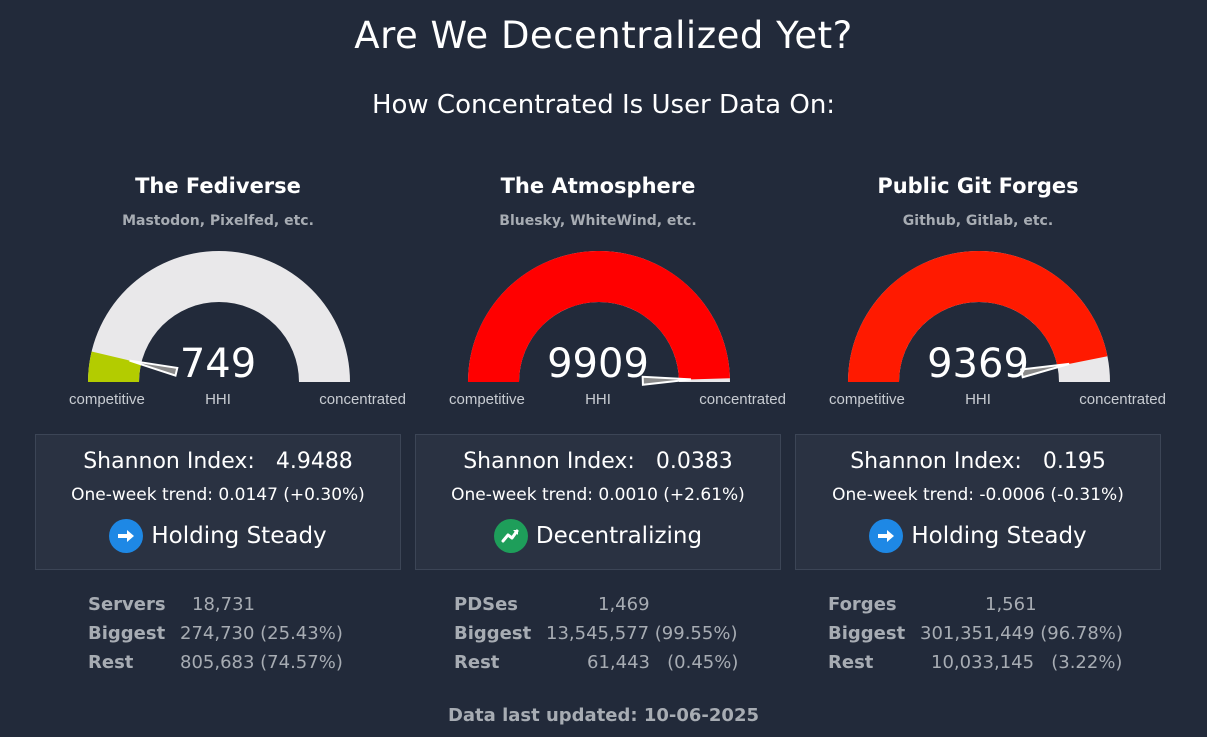  What do you see at coordinates (261, 662) in the screenshot?
I see `stat-value: 805,683 (74.57%)` at bounding box center [261, 662].